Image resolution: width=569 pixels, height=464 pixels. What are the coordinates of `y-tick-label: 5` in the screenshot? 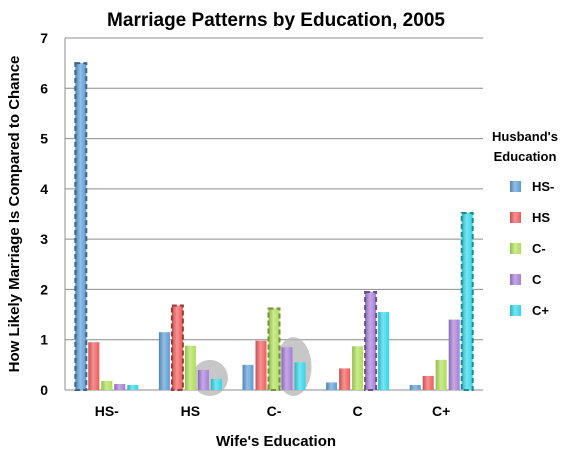 It's located at (44, 139).